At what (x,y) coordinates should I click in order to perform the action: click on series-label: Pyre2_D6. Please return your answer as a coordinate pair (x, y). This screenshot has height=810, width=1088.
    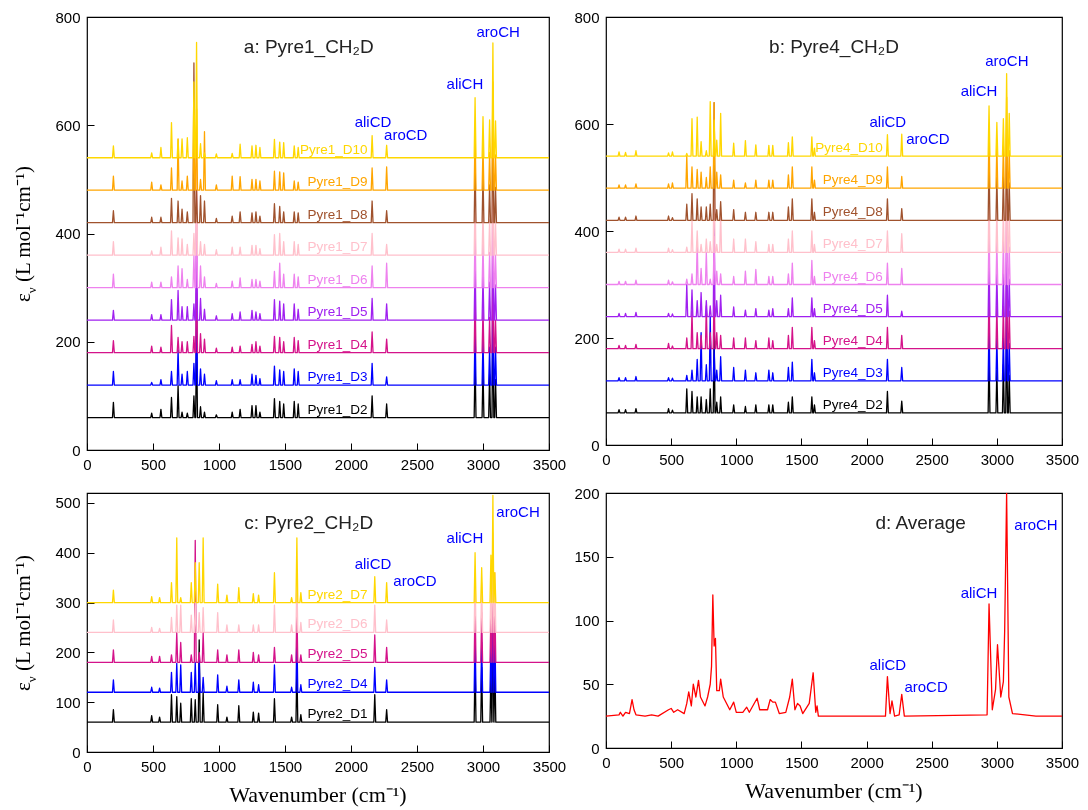
    Looking at the image, I should click on (337, 624).